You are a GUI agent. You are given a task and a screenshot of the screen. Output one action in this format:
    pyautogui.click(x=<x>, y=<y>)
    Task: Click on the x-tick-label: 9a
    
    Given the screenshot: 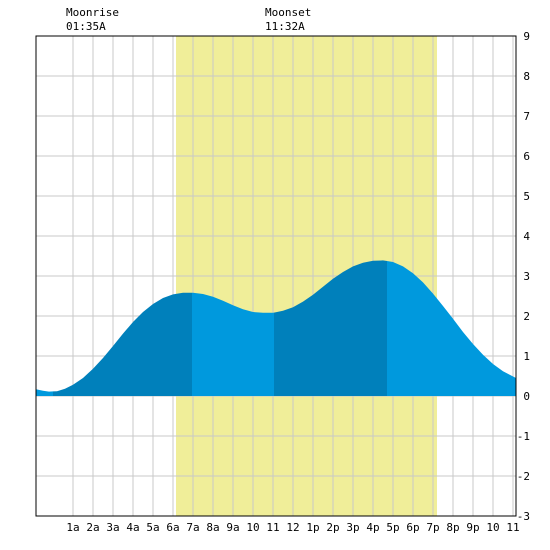 What is the action you would take?
    pyautogui.click(x=232, y=527)
    